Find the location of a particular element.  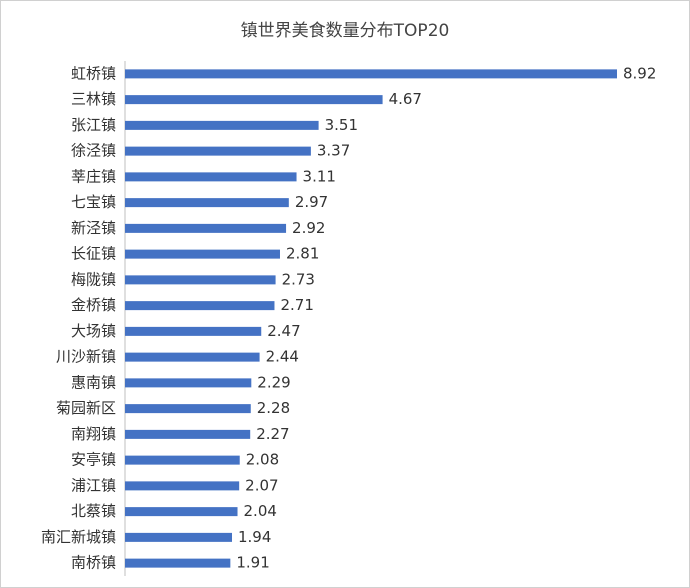

value-label: 2.97 is located at coordinates (311, 202).